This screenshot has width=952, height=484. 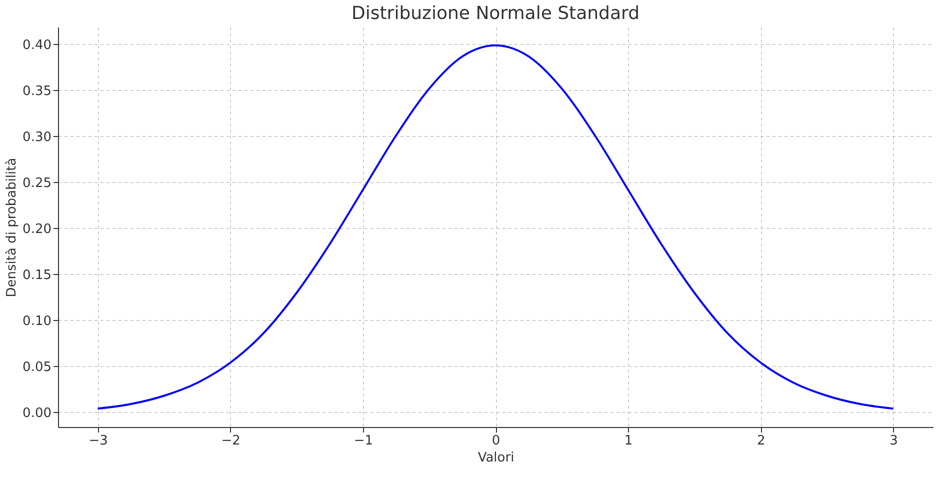 What do you see at coordinates (37, 275) in the screenshot?
I see `y-tick-label: 0.15` at bounding box center [37, 275].